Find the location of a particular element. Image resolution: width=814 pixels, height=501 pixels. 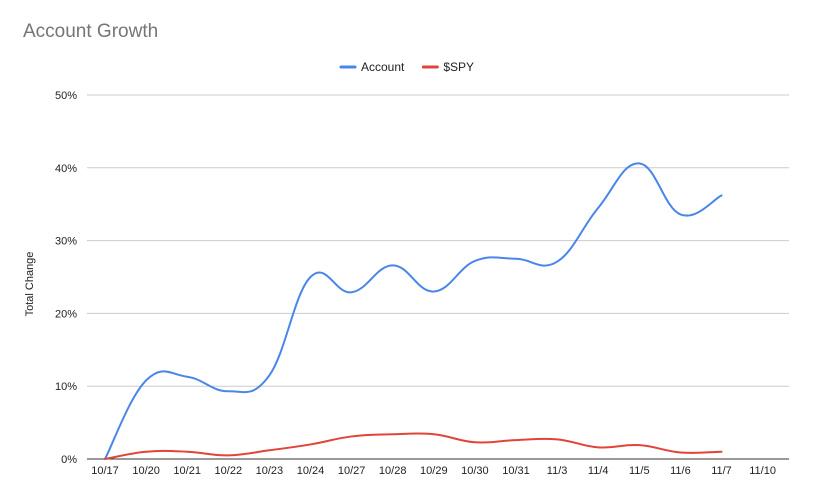

y-tick-label: 20% is located at coordinates (66, 314).